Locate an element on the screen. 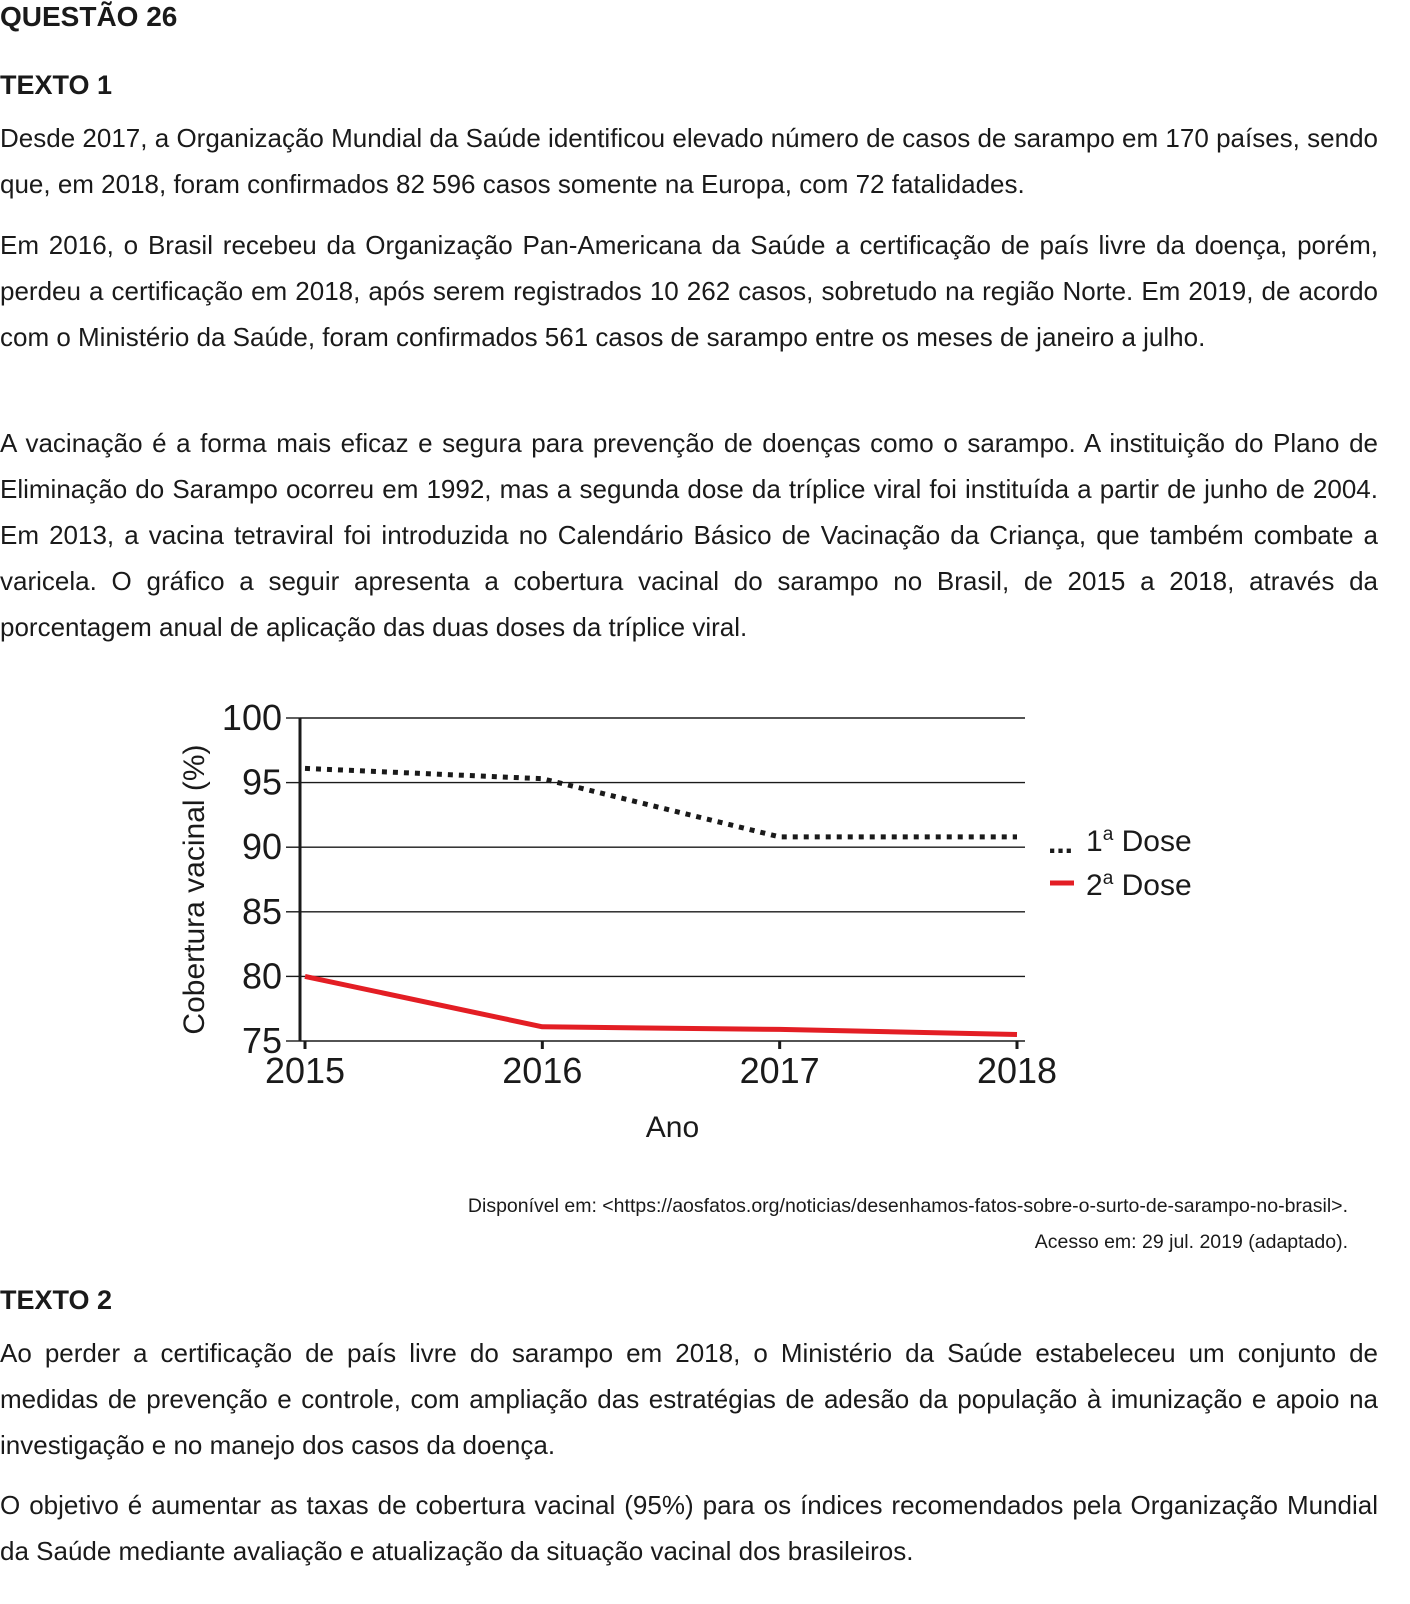 The image size is (1410, 1604). text1-heading: TEXTO 1 is located at coordinates (56, 85).